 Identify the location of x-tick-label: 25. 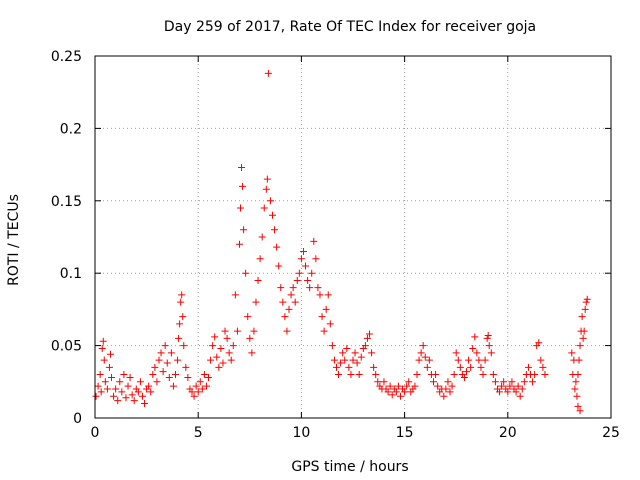
(611, 433).